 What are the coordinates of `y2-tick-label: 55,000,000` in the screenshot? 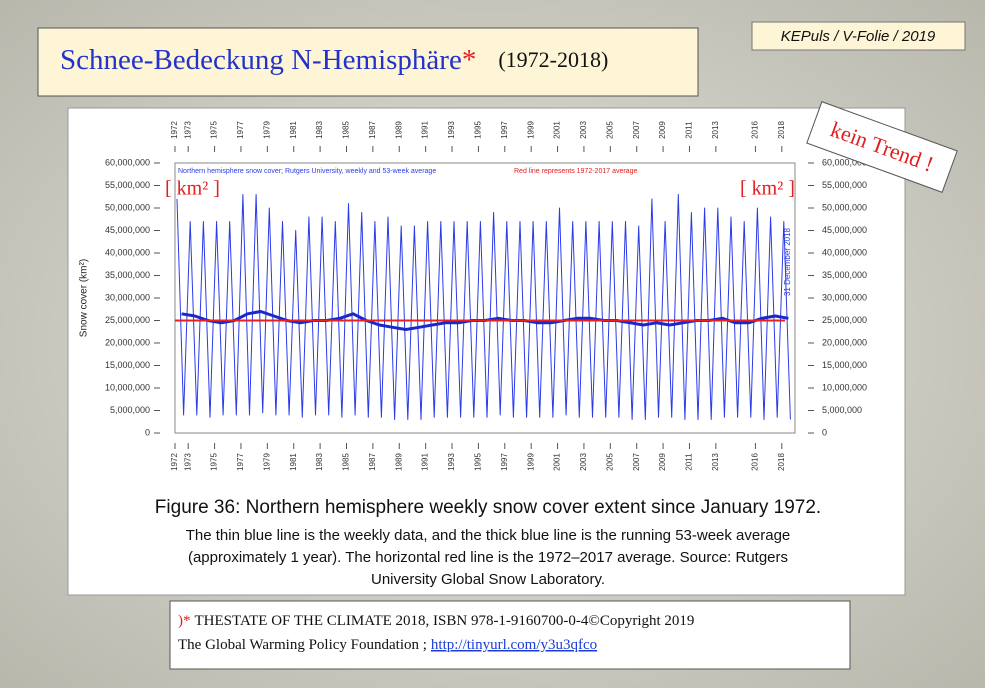 It's located at (844, 185).